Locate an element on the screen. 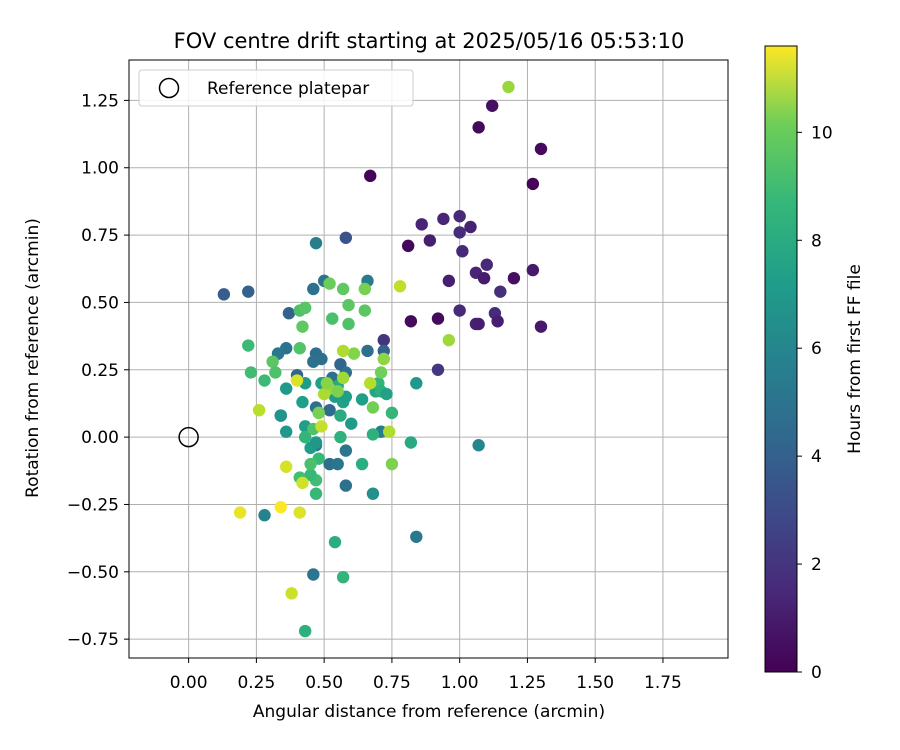 Image resolution: width=900 pixels, height=750 pixels. x-axis-label: Angular distance from reference (arcmin) is located at coordinates (429, 712).